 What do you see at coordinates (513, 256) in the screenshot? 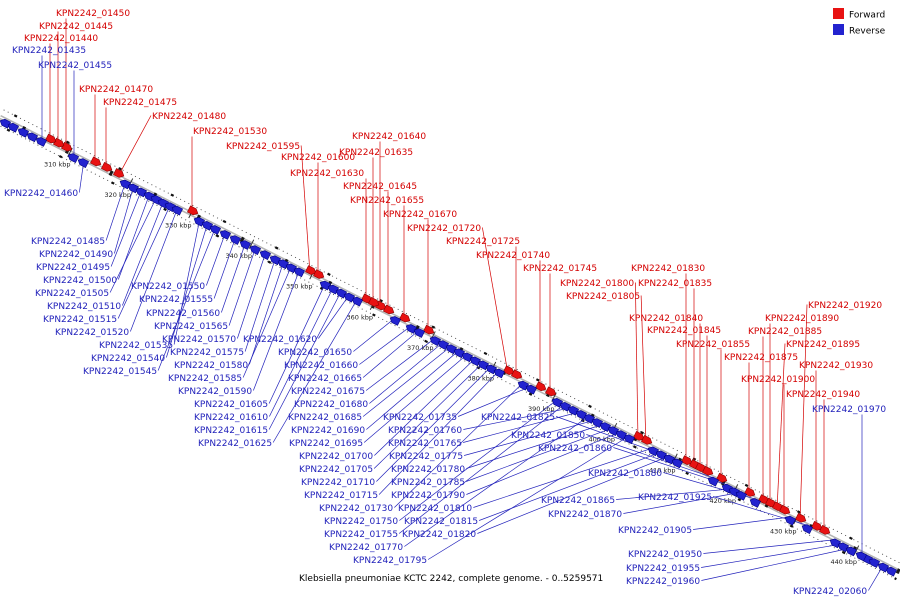
I see `gene-label: KPN2242_01740` at bounding box center [513, 256].